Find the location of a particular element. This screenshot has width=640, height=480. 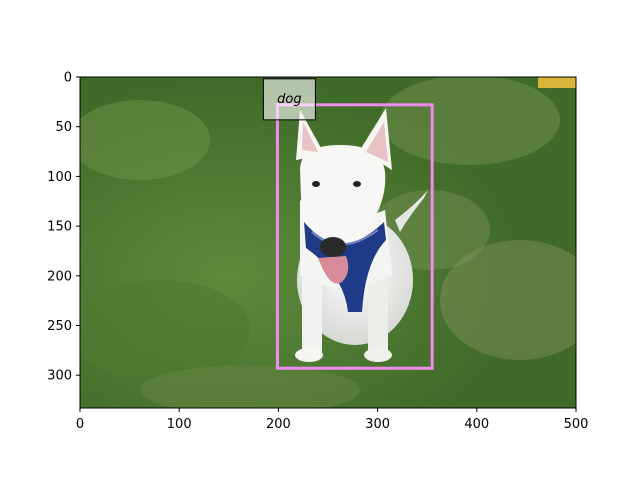

bounding-box-label-background is located at coordinates (289, 99).